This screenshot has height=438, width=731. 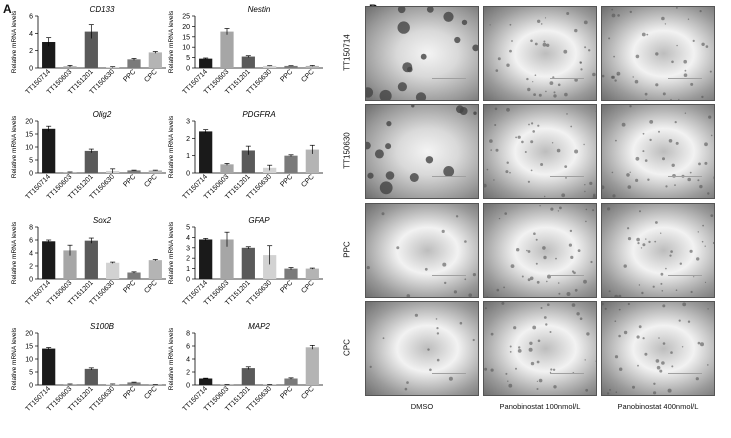 I want to click on chart-title: PDGFRA, so click(x=258, y=114).